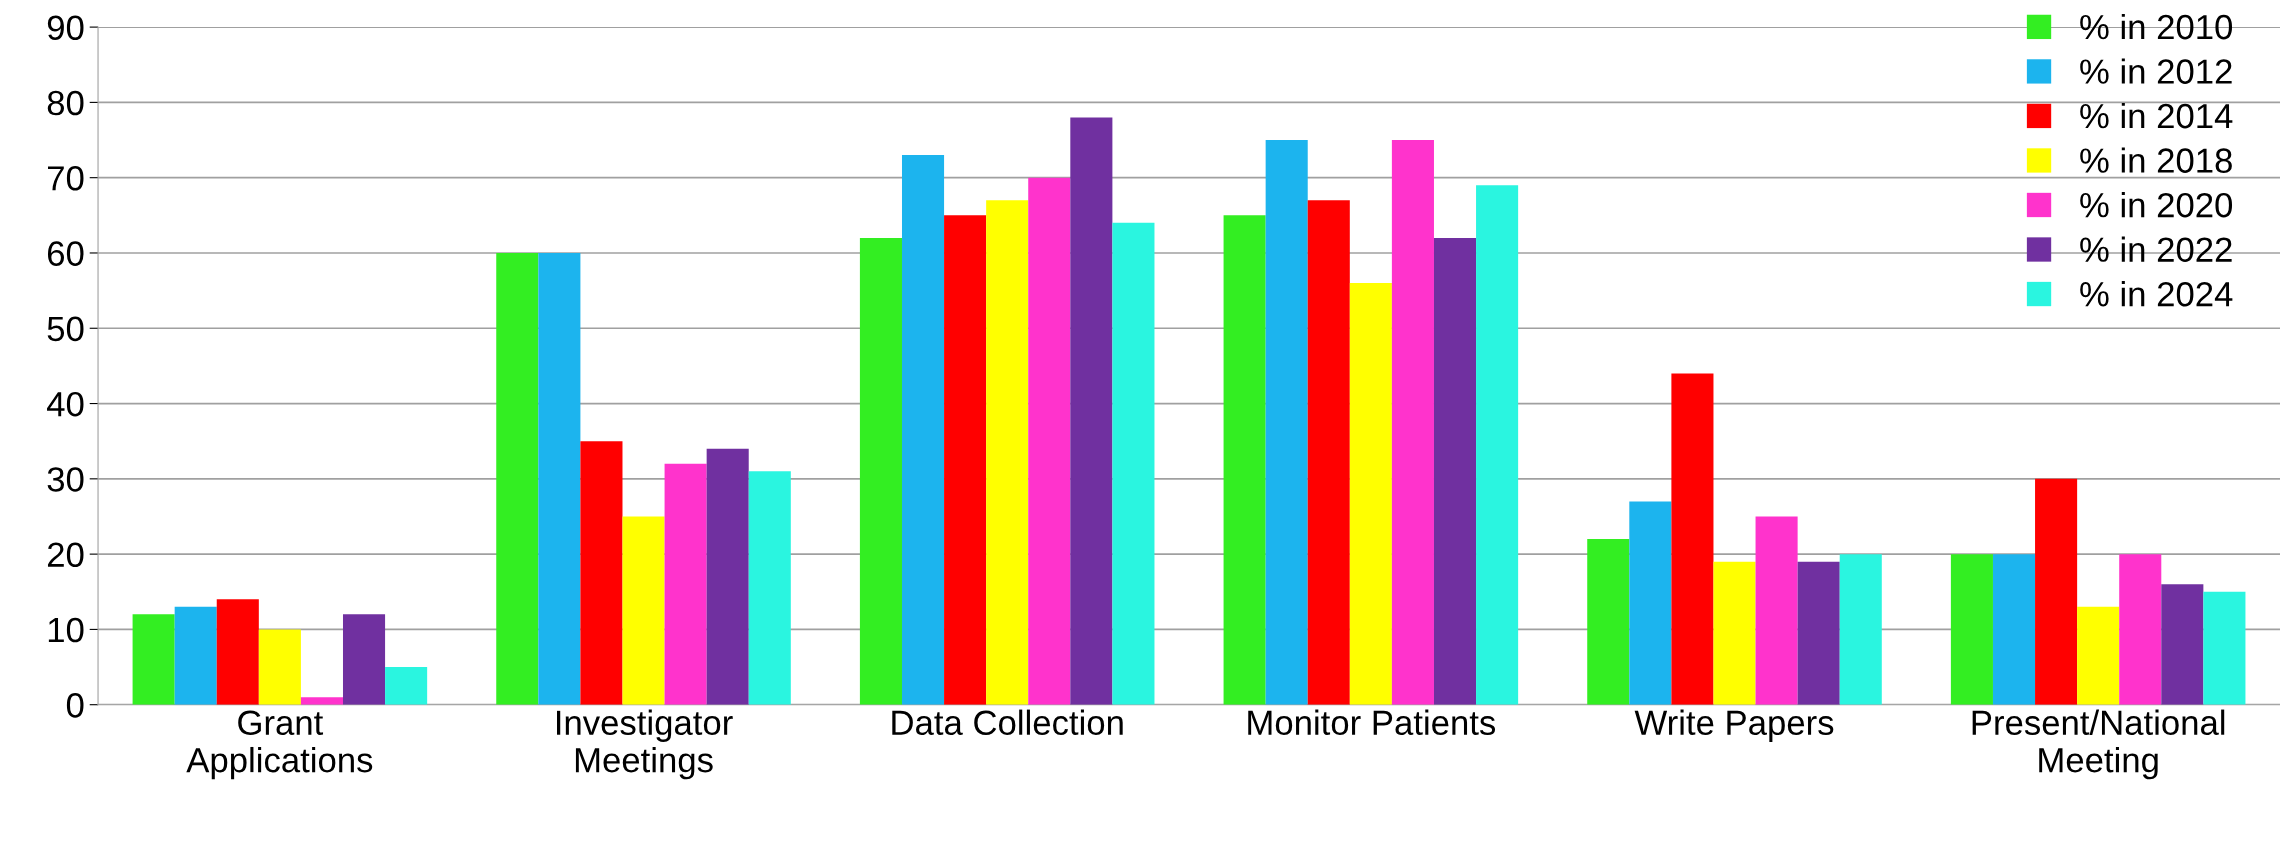 Image resolution: width=2280 pixels, height=847 pixels. What do you see at coordinates (2156, 26) in the screenshot?
I see `legend-label: % in 2010` at bounding box center [2156, 26].